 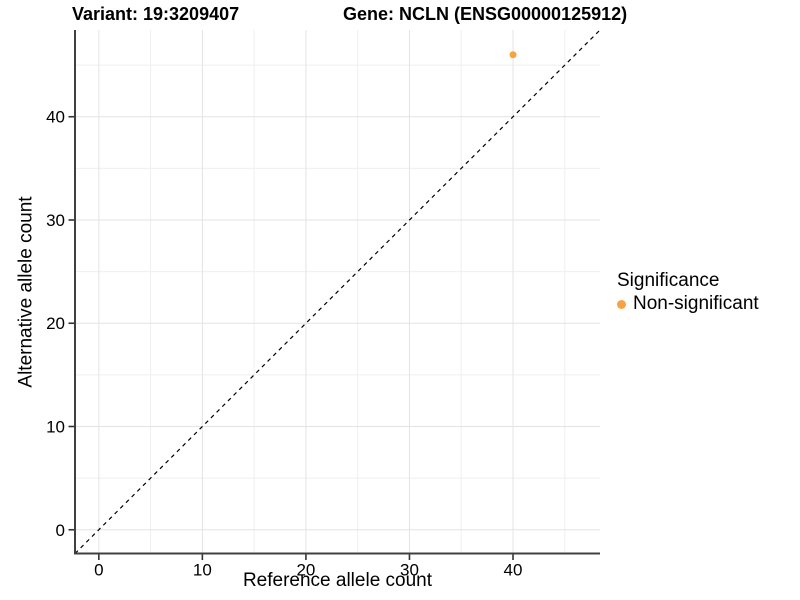 What do you see at coordinates (621, 304) in the screenshot?
I see `legend-dot-icon` at bounding box center [621, 304].